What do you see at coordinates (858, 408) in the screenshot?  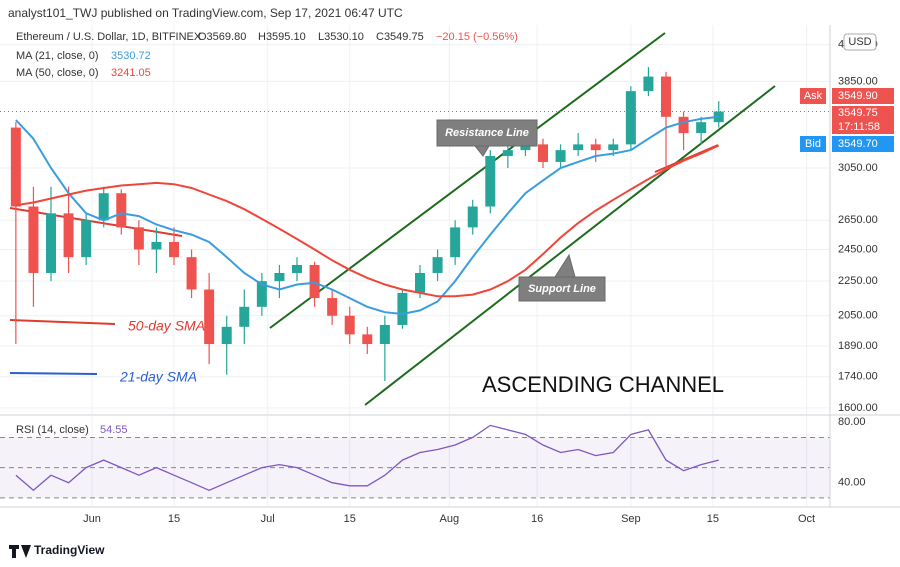 I see `y-tick-label: 1600.00` at bounding box center [858, 408].